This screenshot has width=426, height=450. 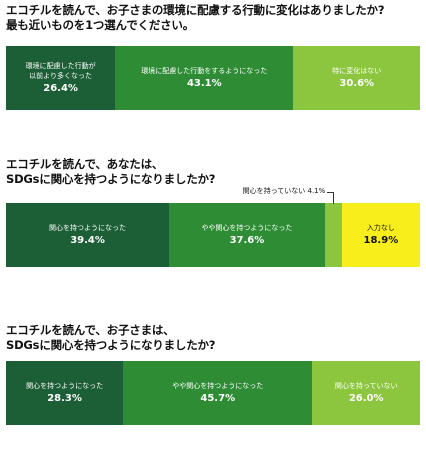 What do you see at coordinates (331, 198) in the screenshot?
I see `callout-leader-line` at bounding box center [331, 198].